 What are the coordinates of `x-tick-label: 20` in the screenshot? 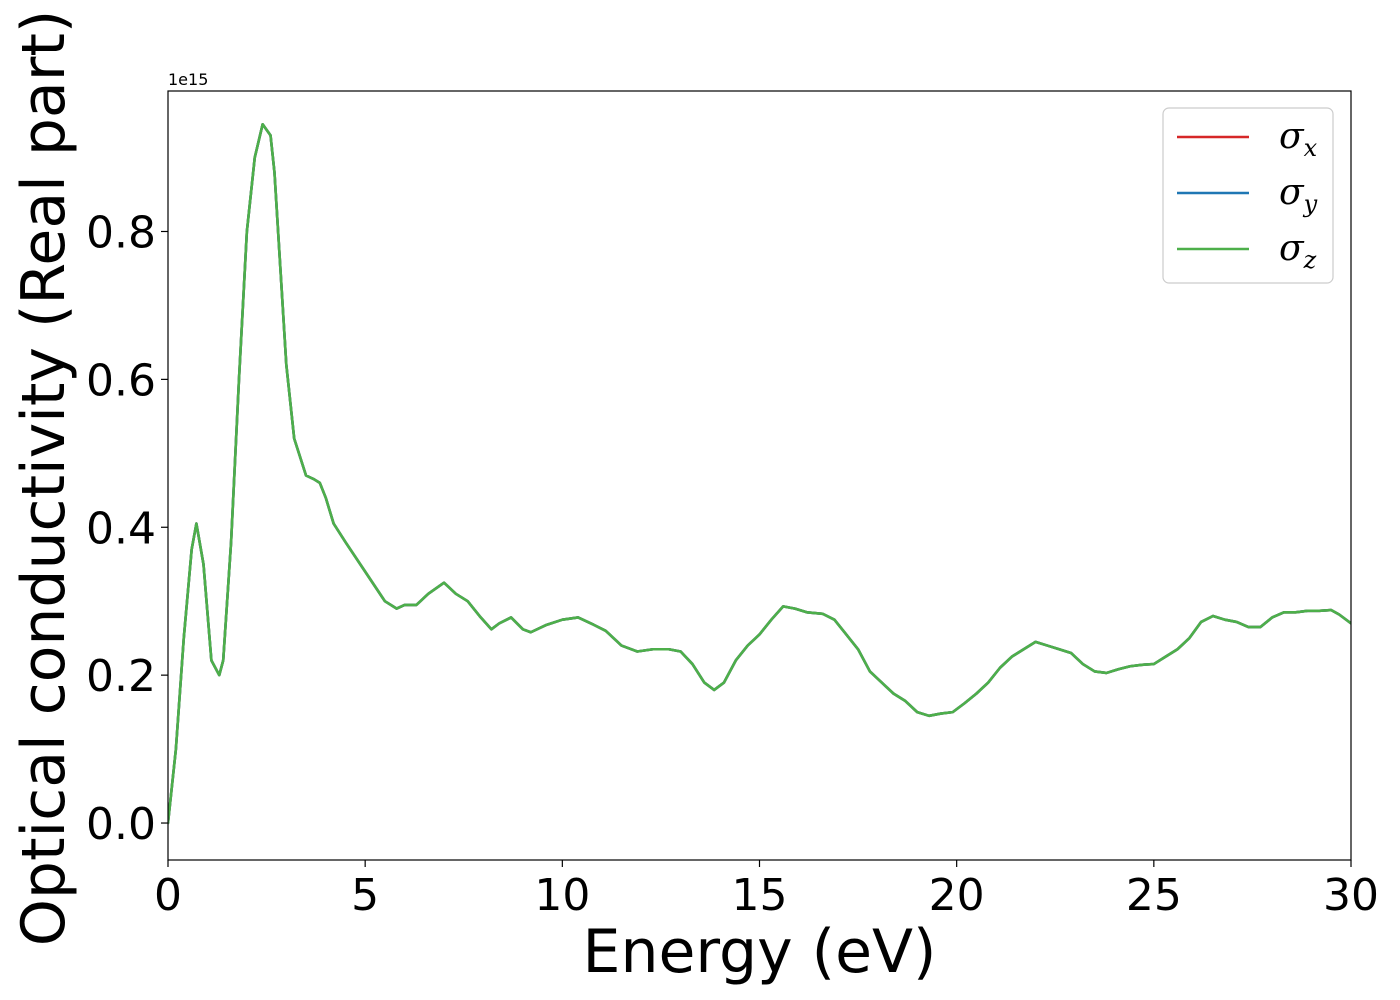 It's located at (957, 895).